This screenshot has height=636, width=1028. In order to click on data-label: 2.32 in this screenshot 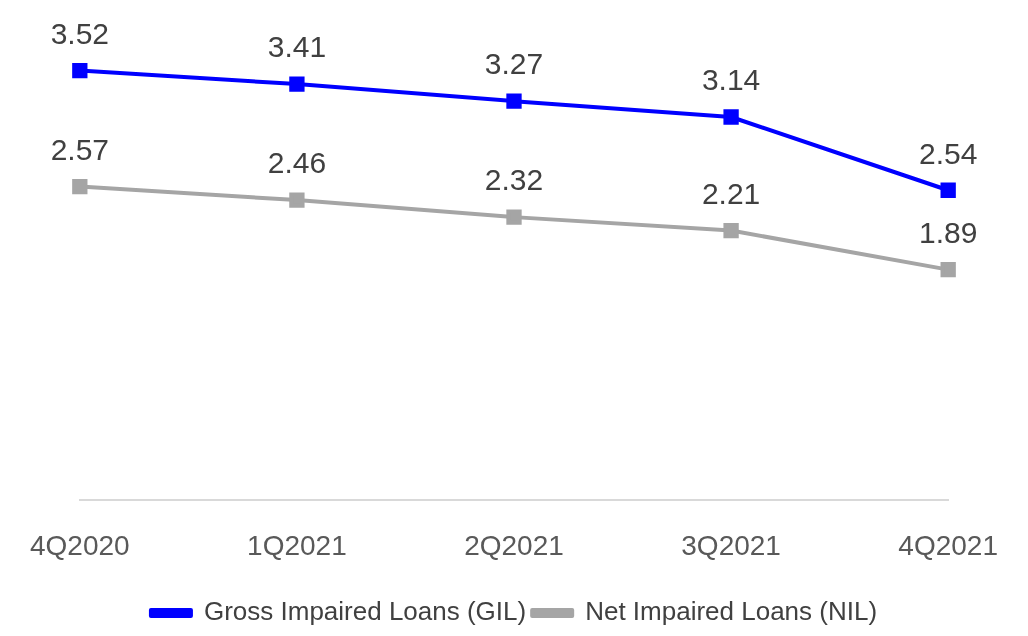, I will do `click(514, 180)`.